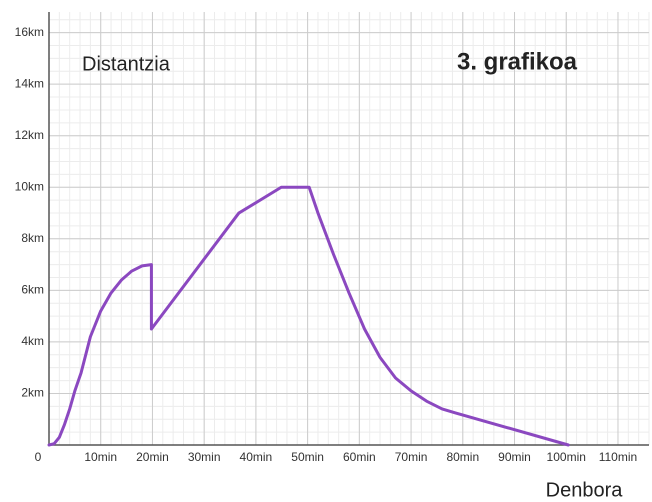  I want to click on x-tick-label: 100min, so click(566, 457).